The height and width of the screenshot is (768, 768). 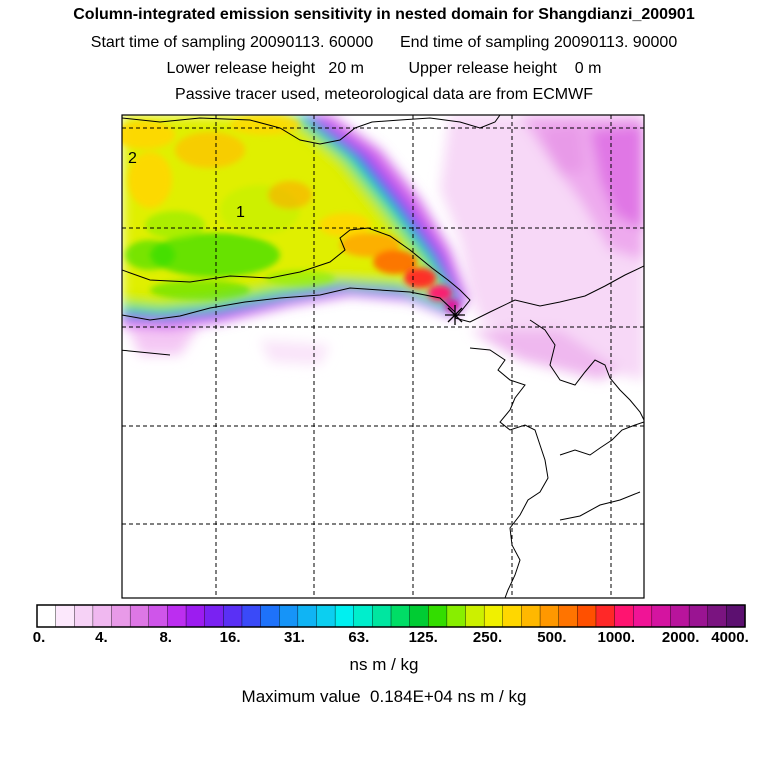 What do you see at coordinates (384, 696) in the screenshot?
I see `maximum-value-text: Maximum value 0.184E+04 ns m / kg` at bounding box center [384, 696].